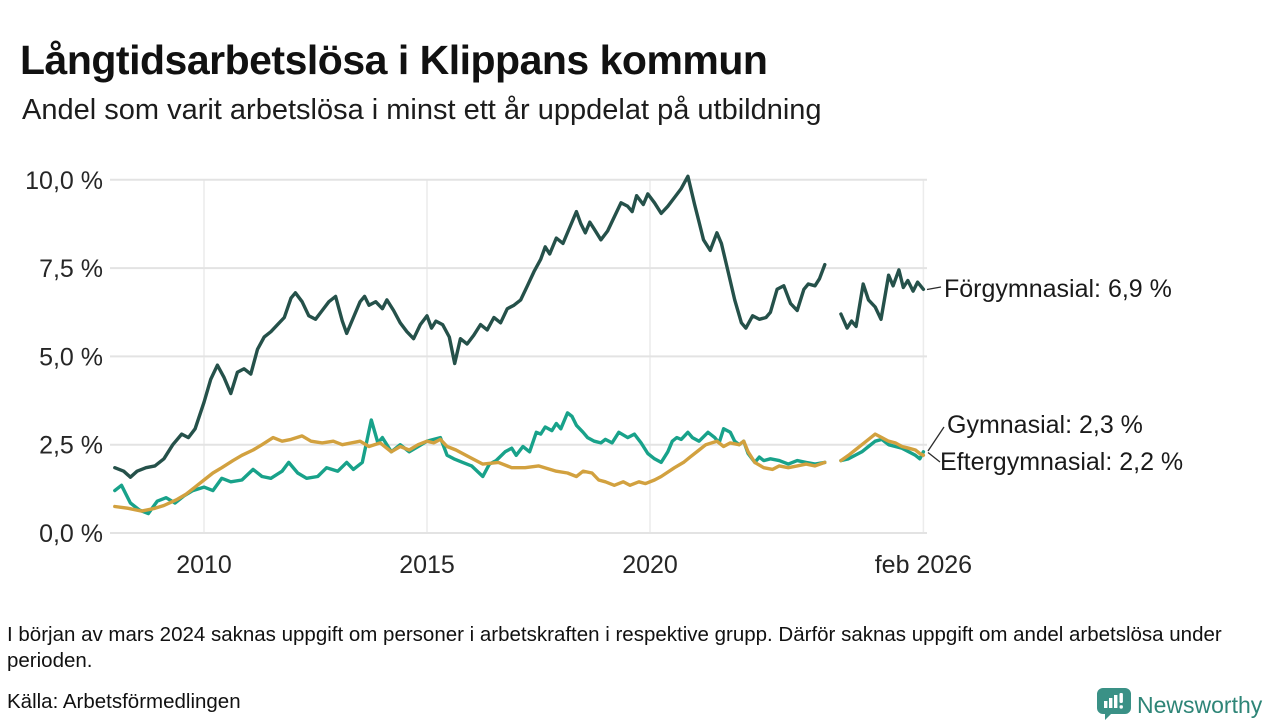 This screenshot has width=1280, height=720. Describe the element at coordinates (1062, 462) in the screenshot. I see `series-end-label-eftergymnasial: Eftergymnasial: 2,2 %` at that location.